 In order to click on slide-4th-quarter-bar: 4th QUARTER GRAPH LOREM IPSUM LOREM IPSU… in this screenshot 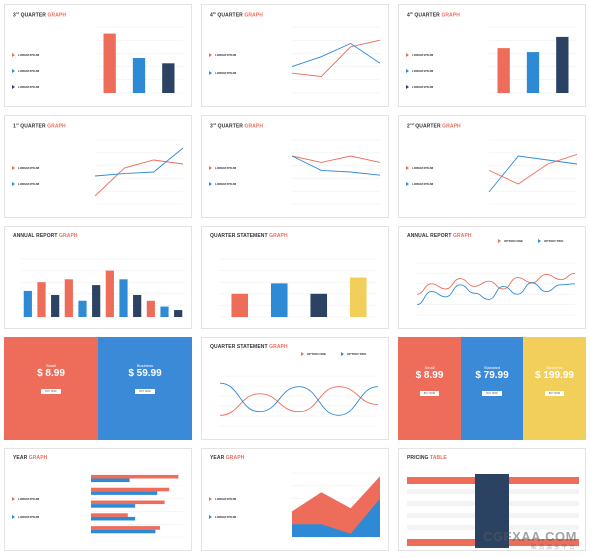, I will do `click(492, 55)`.